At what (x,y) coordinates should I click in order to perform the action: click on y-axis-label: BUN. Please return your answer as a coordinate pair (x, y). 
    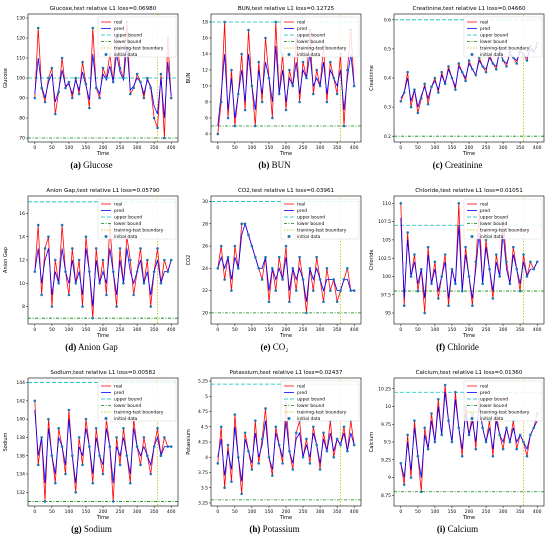
    Looking at the image, I should click on (189, 77).